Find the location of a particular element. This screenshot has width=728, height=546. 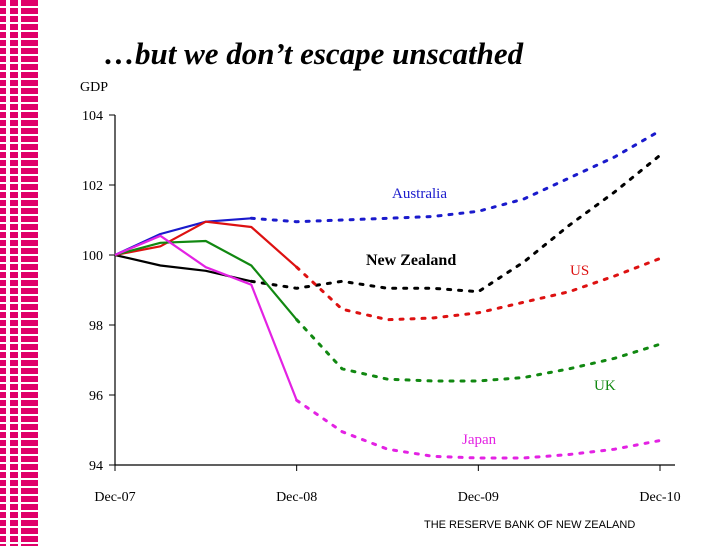

series-uk-forecast-line is located at coordinates (478, 350).